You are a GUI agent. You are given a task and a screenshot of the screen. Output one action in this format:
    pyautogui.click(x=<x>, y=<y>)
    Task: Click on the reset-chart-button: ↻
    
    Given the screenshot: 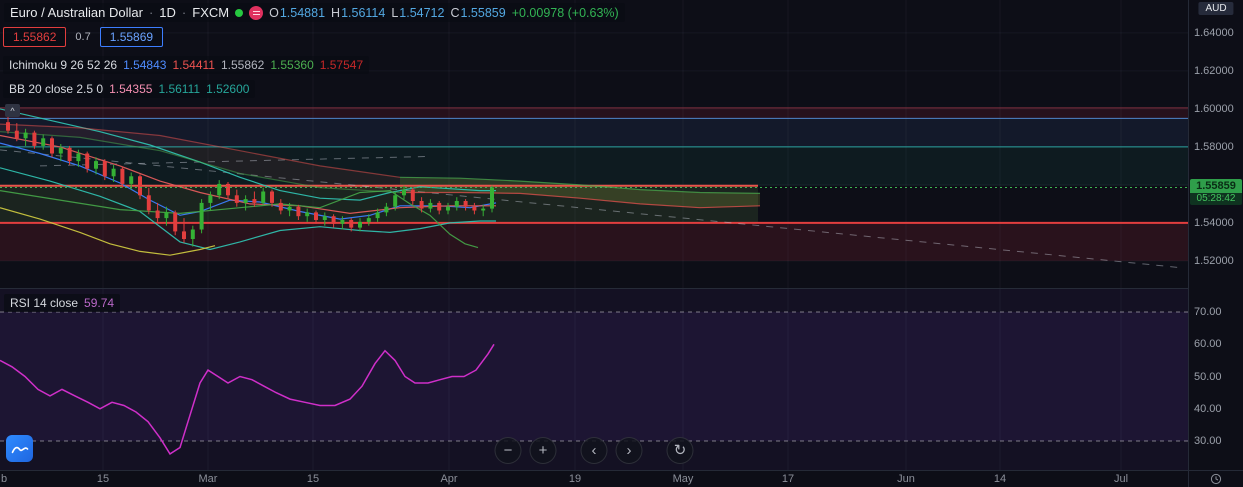 What is the action you would take?
    pyautogui.click(x=680, y=450)
    